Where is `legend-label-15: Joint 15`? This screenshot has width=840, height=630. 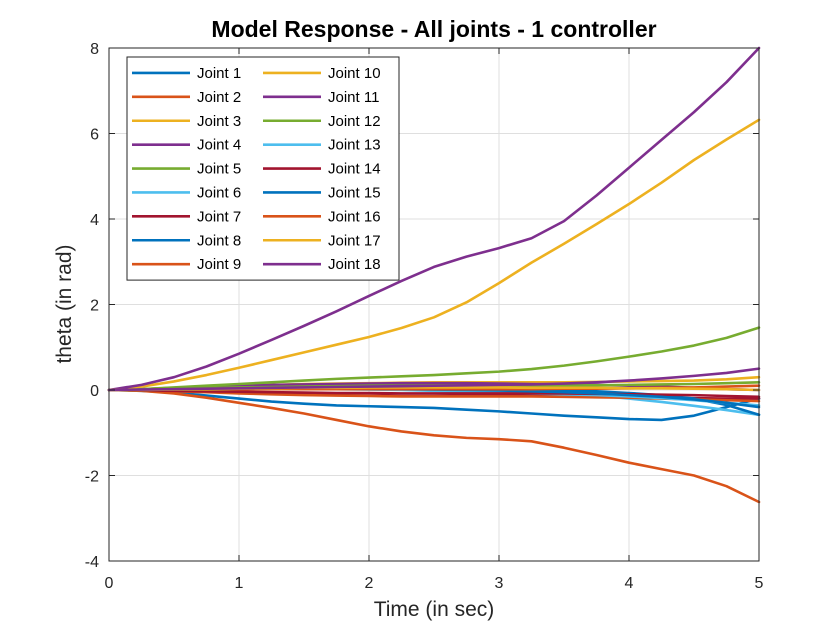
legend-label-15: Joint 15 is located at coordinates (354, 192).